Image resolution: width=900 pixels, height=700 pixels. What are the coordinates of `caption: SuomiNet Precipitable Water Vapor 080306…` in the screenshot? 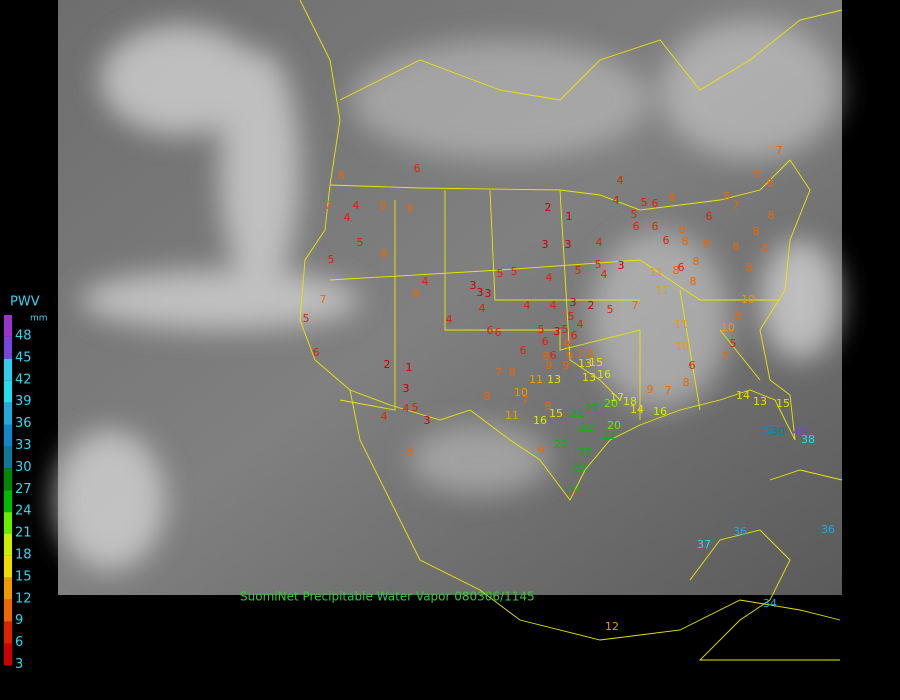 It's located at (387, 597).